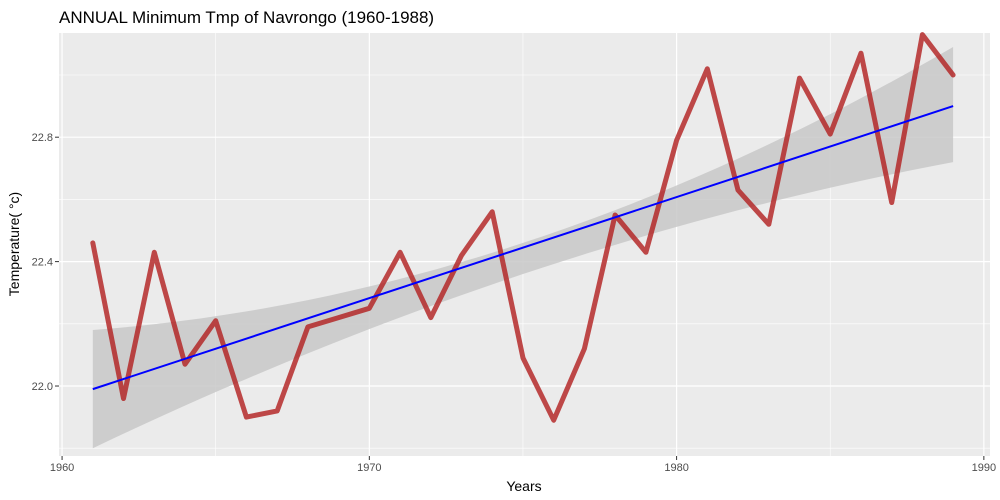 The width and height of the screenshot is (1000, 500). I want to click on x-axis: 1960 1970 1980 1990, so click(523, 465).